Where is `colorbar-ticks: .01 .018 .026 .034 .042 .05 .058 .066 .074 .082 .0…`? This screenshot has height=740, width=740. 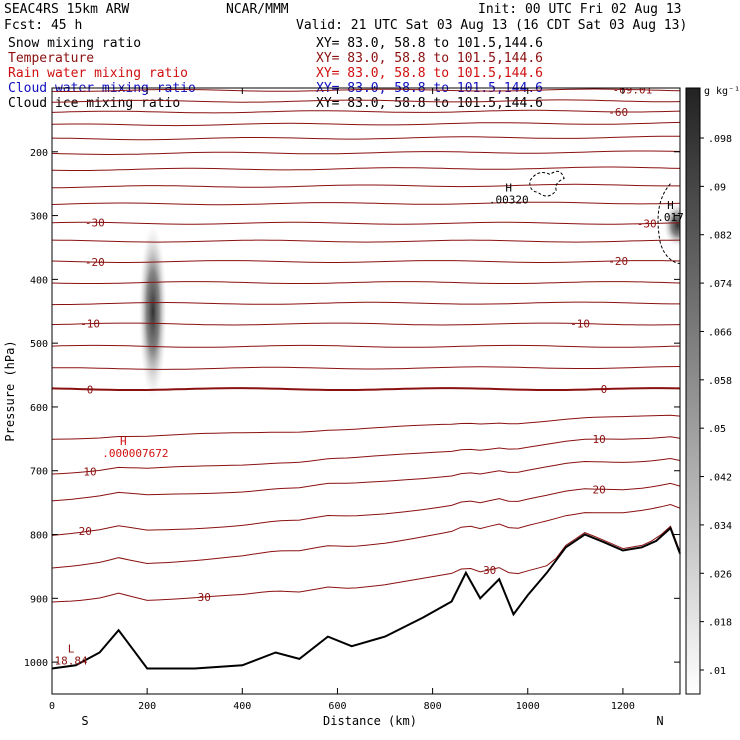 colorbar-ticks: .01 .018 .026 .034 .042 .05 .058 .066 .074 .082 .0… is located at coordinates (716, 405).